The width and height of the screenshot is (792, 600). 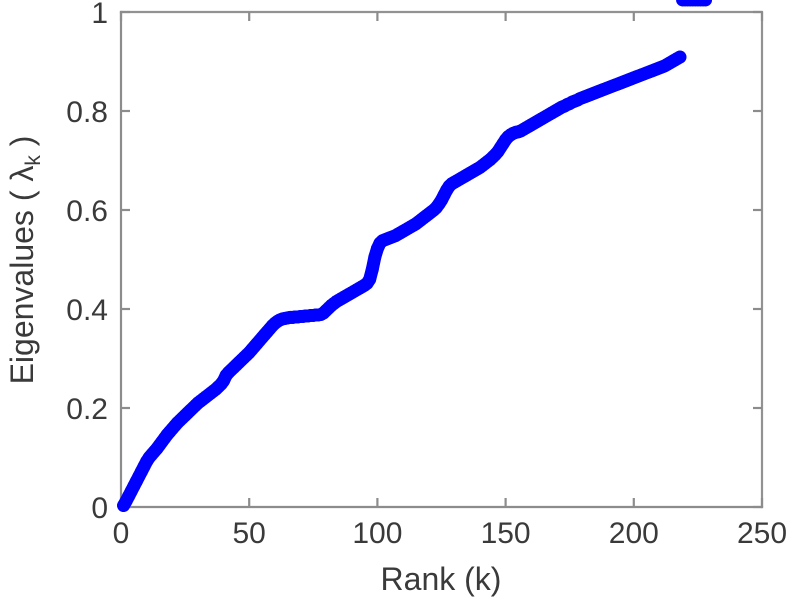 I want to click on y-axis-title: Eigenvalues ( λk ), so click(x=24, y=260).